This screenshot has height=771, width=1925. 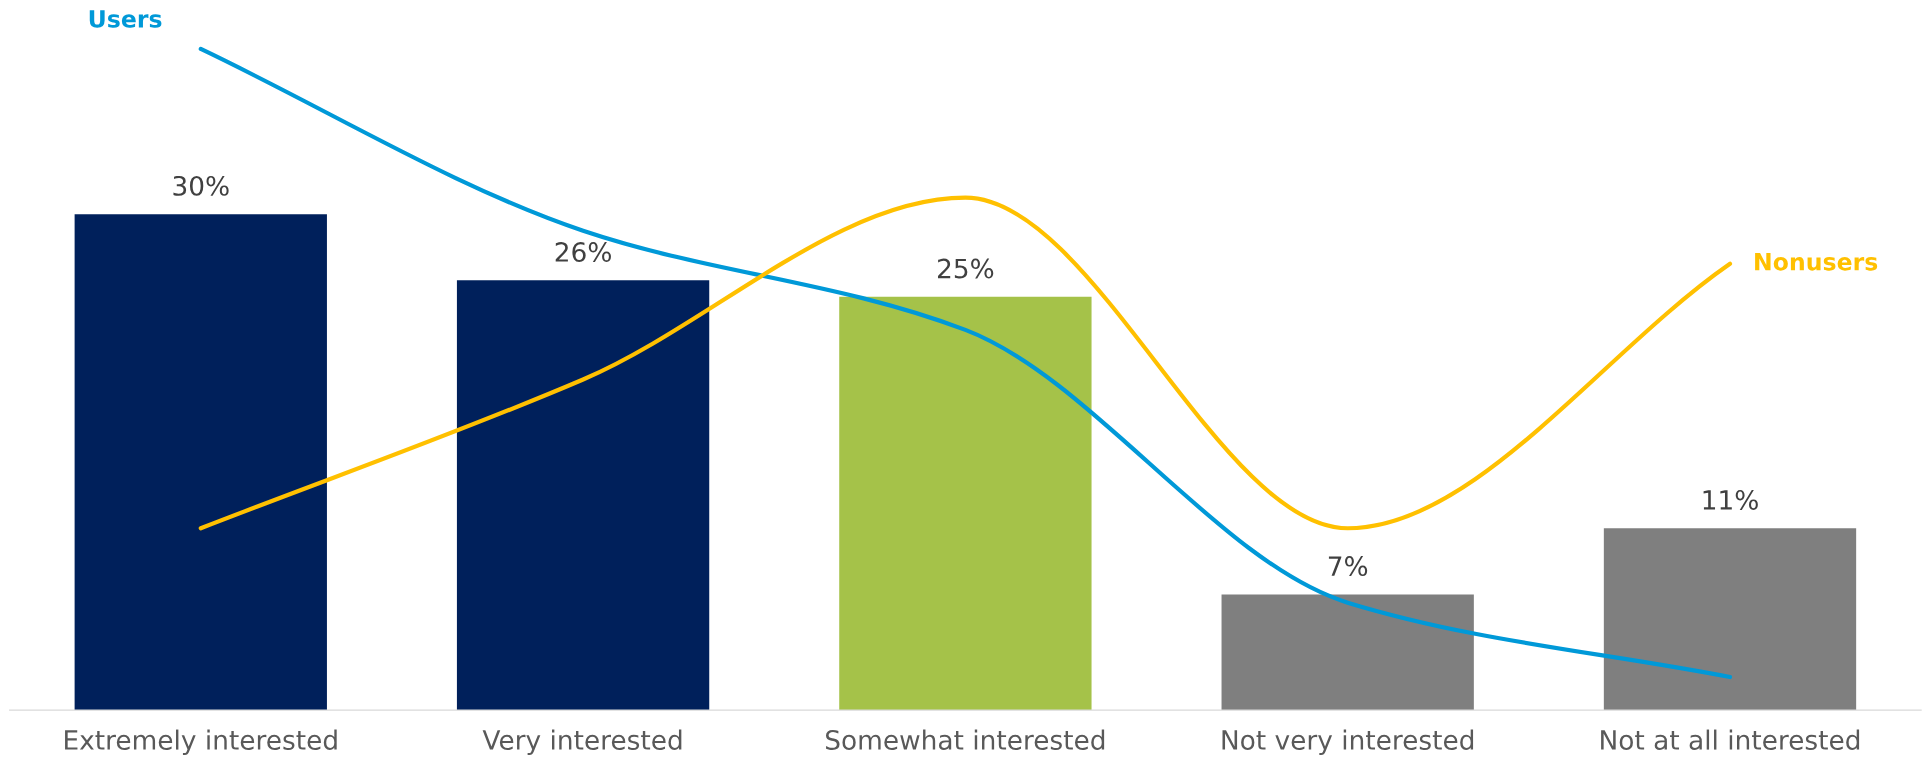 I want to click on x-tick-label: Extremely interested, so click(x=201, y=742).